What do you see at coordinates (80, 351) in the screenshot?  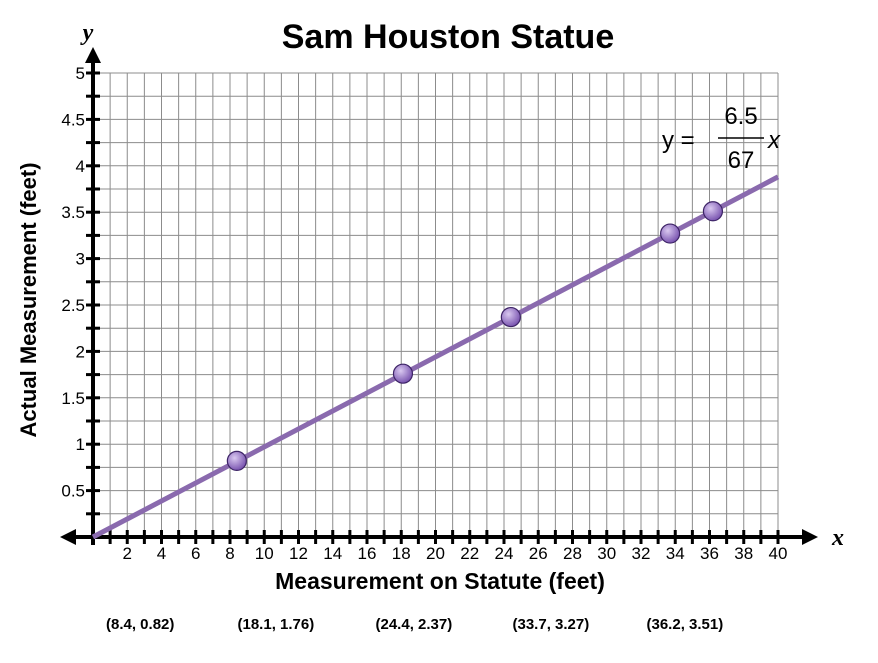 I see `y-tick-label: 2` at bounding box center [80, 351].